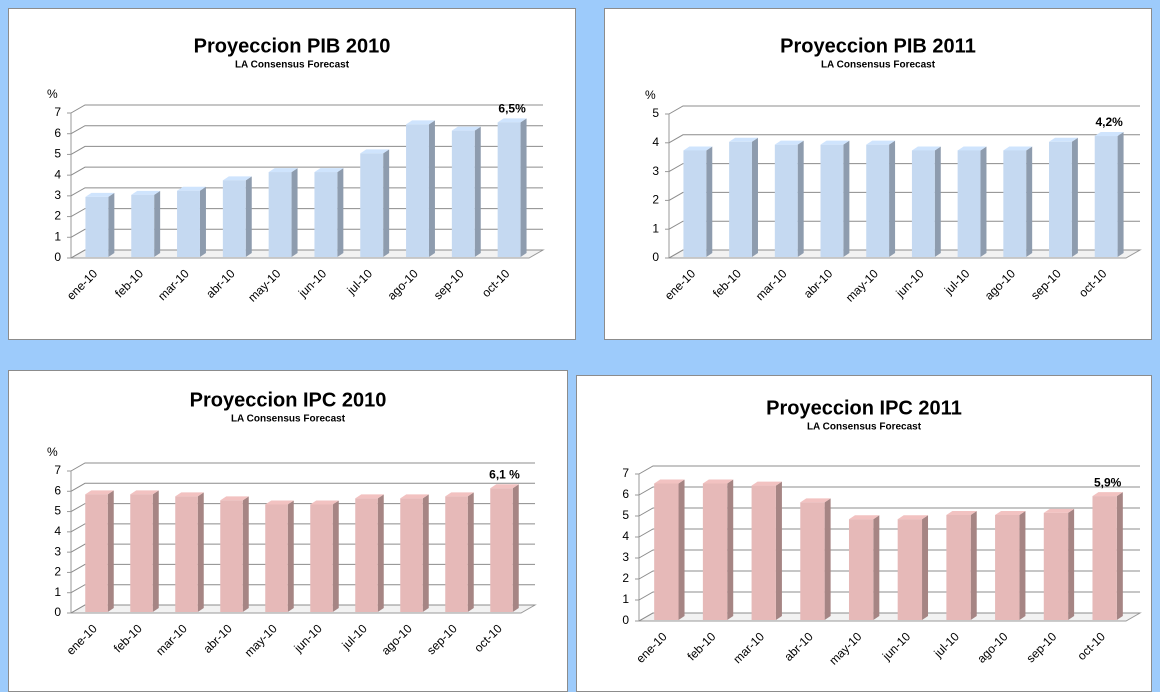  What do you see at coordinates (504, 474) in the screenshot?
I see `data-label: 6,1 %` at bounding box center [504, 474].